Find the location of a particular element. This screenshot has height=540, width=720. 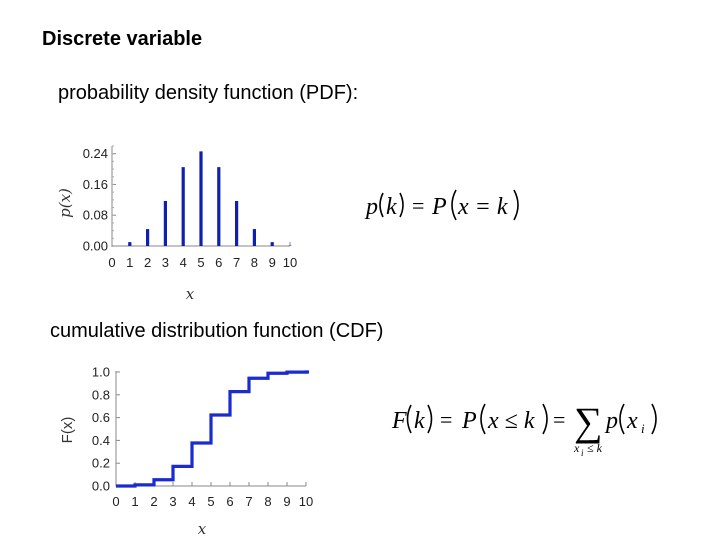

cdf-axes: 0.0 0.2 0.4 0.6 0.8 1.0 0 1 2 3 4 5 6 7 8 9 10 is located at coordinates (202, 437).